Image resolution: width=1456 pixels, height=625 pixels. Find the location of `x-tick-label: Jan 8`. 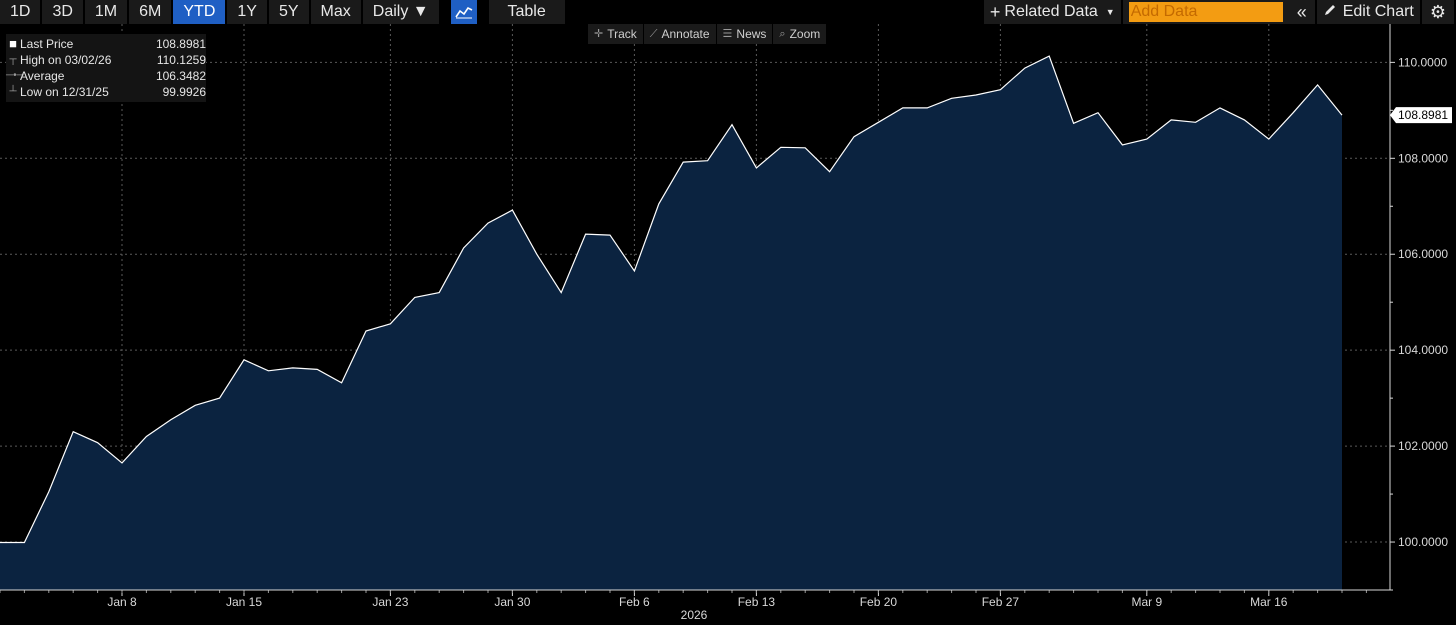

x-tick-label: Jan 8 is located at coordinates (122, 602).